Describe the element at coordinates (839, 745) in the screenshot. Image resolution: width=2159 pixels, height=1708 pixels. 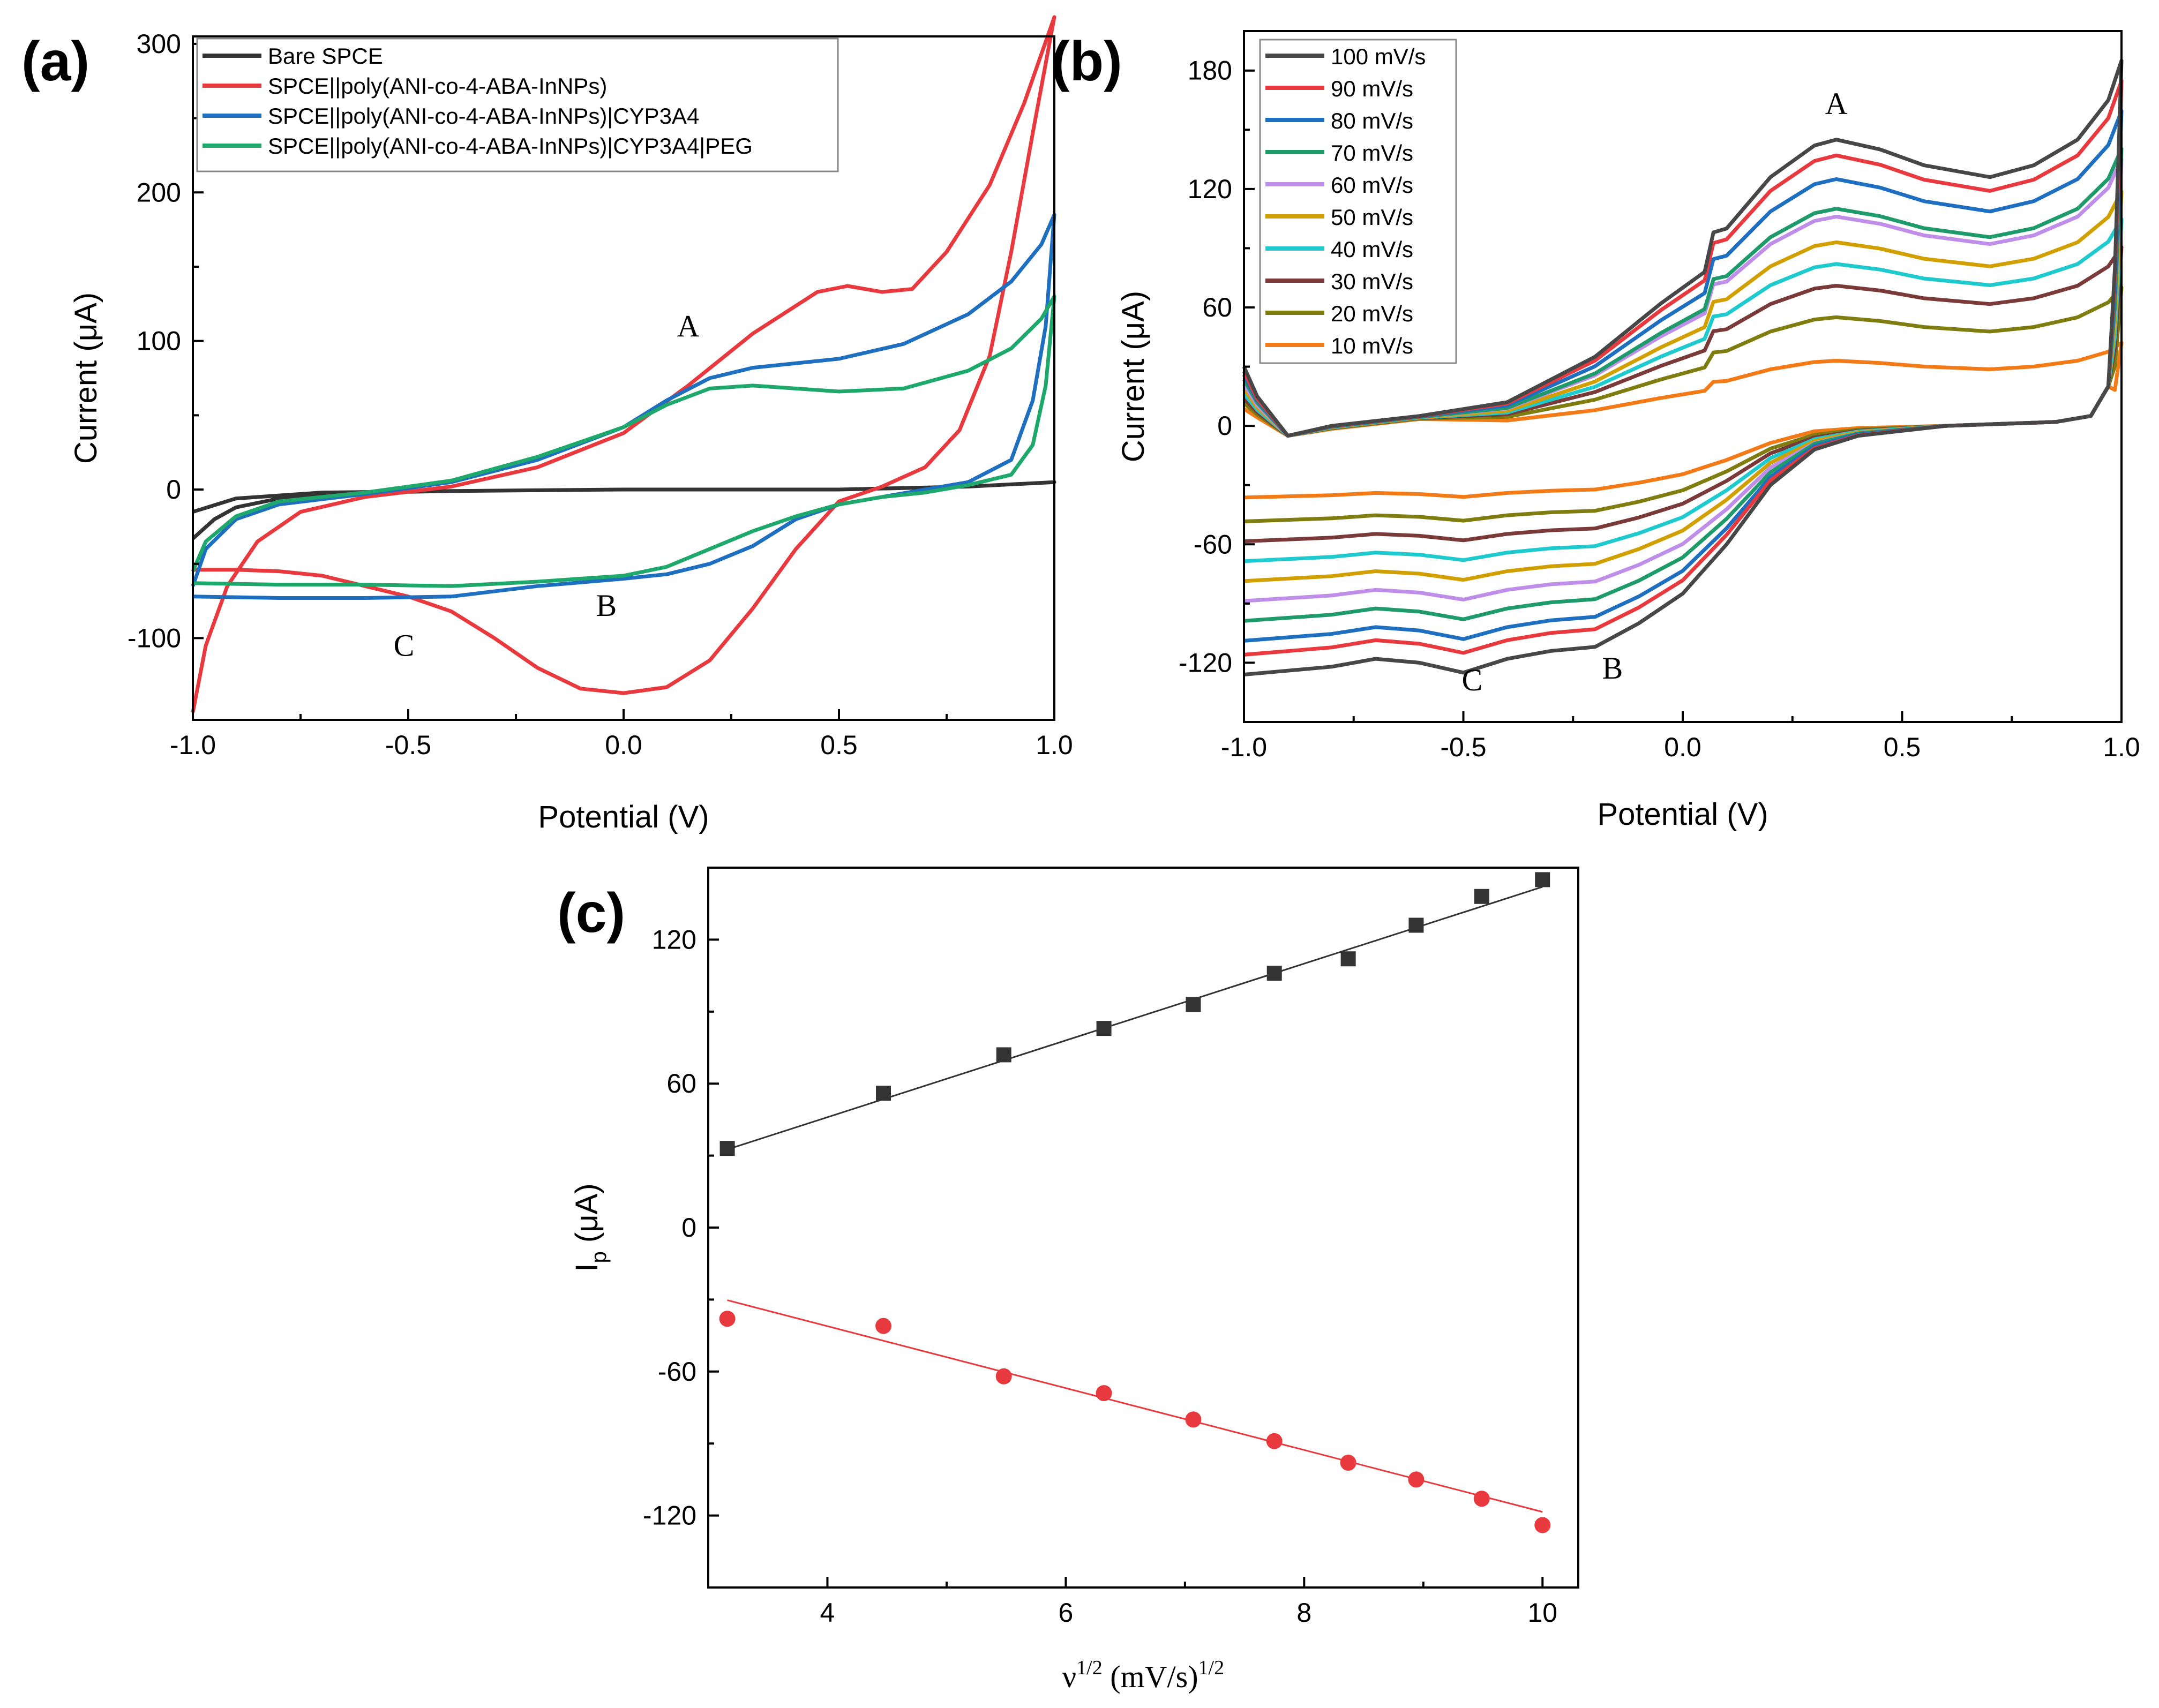
I see `a-x-tick-label: 0.5` at that location.